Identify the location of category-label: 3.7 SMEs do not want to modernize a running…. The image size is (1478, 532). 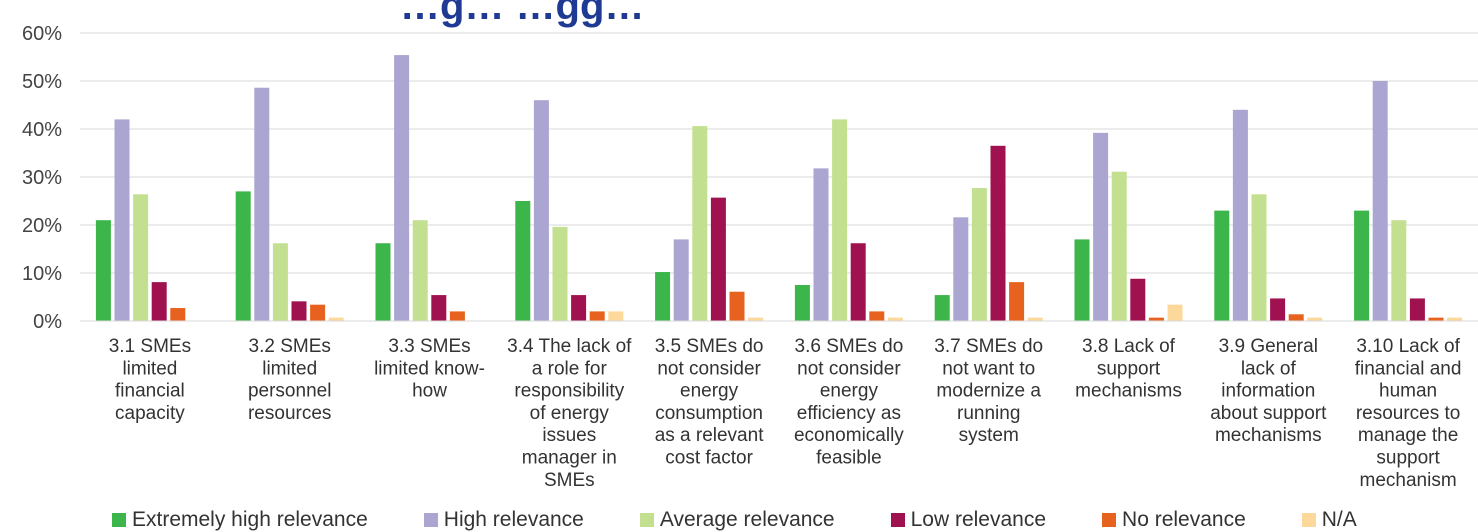
(988, 391).